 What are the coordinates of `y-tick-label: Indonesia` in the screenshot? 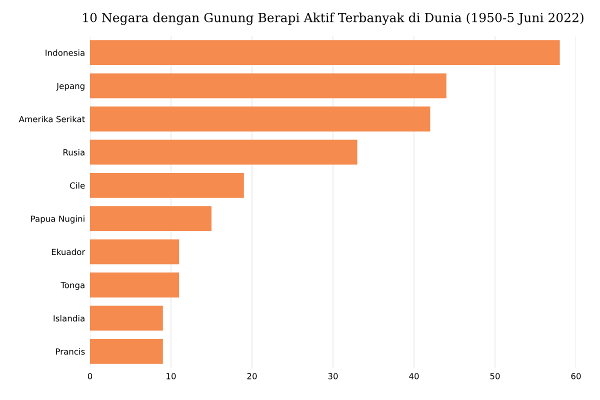 It's located at (65, 52).